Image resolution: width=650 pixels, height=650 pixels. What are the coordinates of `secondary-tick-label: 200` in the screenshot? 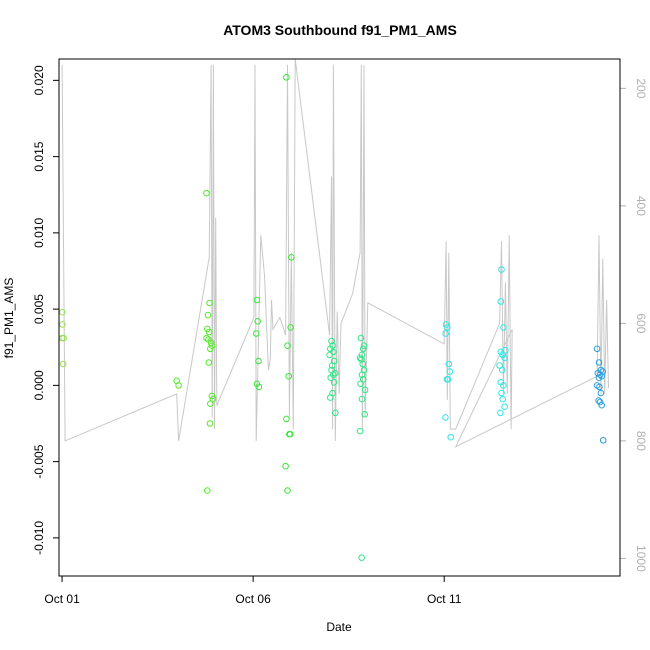 It's located at (641, 88).